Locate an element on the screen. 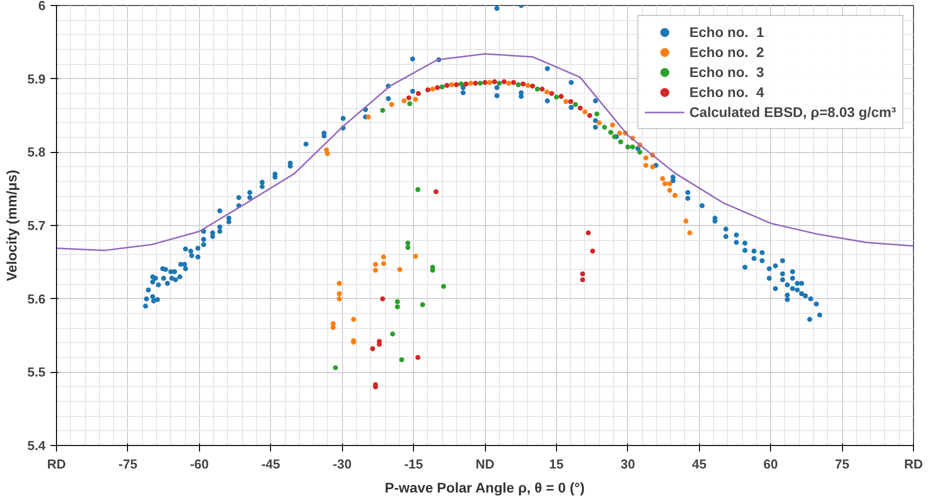 The height and width of the screenshot is (502, 931). x-tick-label: 60 is located at coordinates (770, 464).